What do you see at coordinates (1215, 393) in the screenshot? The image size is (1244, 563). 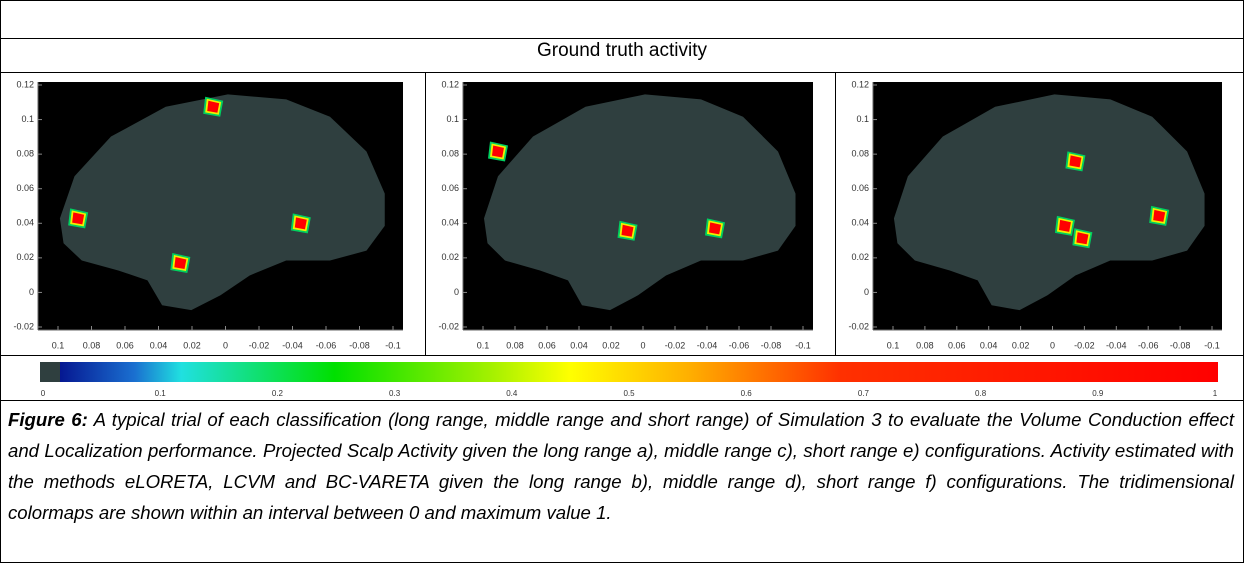 I see `colorbar-tick-label: 1` at bounding box center [1215, 393].